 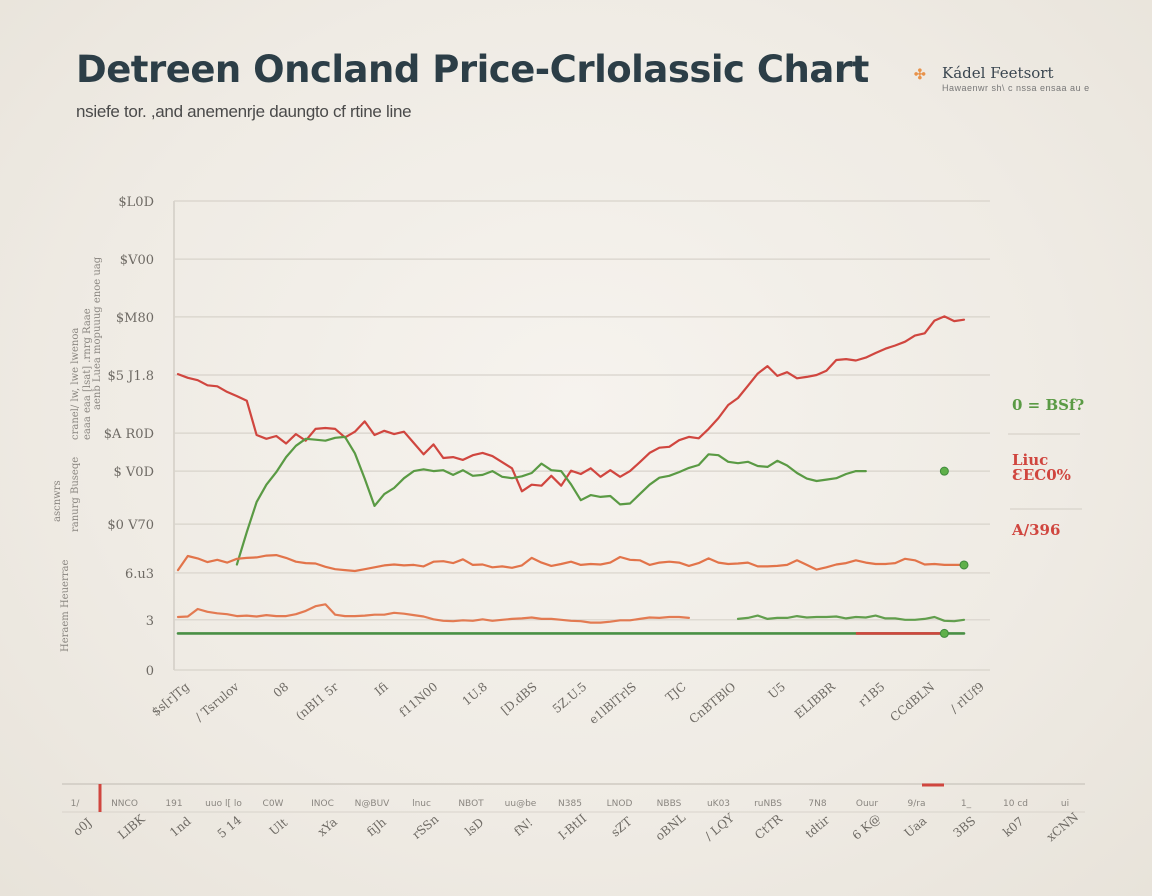 What do you see at coordinates (571, 404) in the screenshot?
I see `series-line-red-price` at bounding box center [571, 404].